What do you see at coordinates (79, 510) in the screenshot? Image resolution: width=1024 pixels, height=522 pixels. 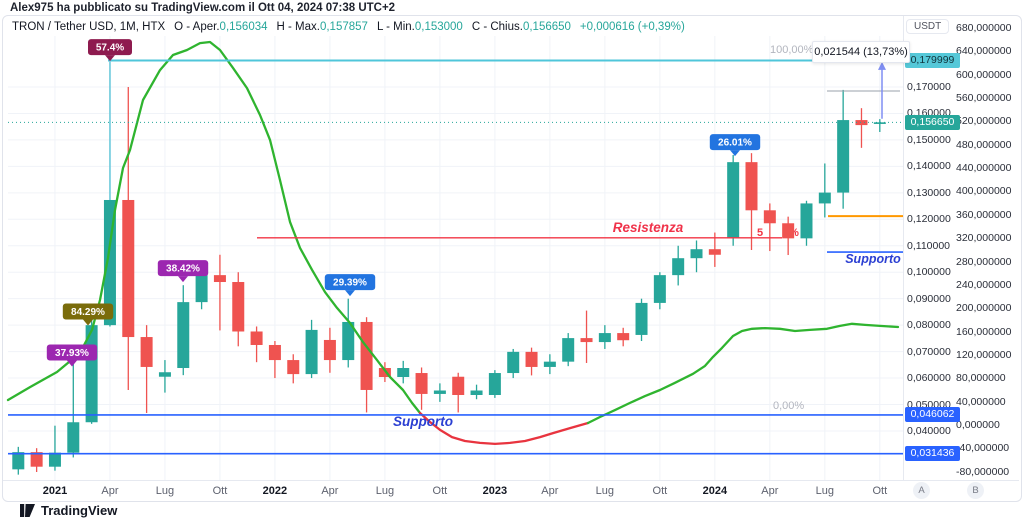 I see `tradingview-brand: TradingView` at bounding box center [79, 510].